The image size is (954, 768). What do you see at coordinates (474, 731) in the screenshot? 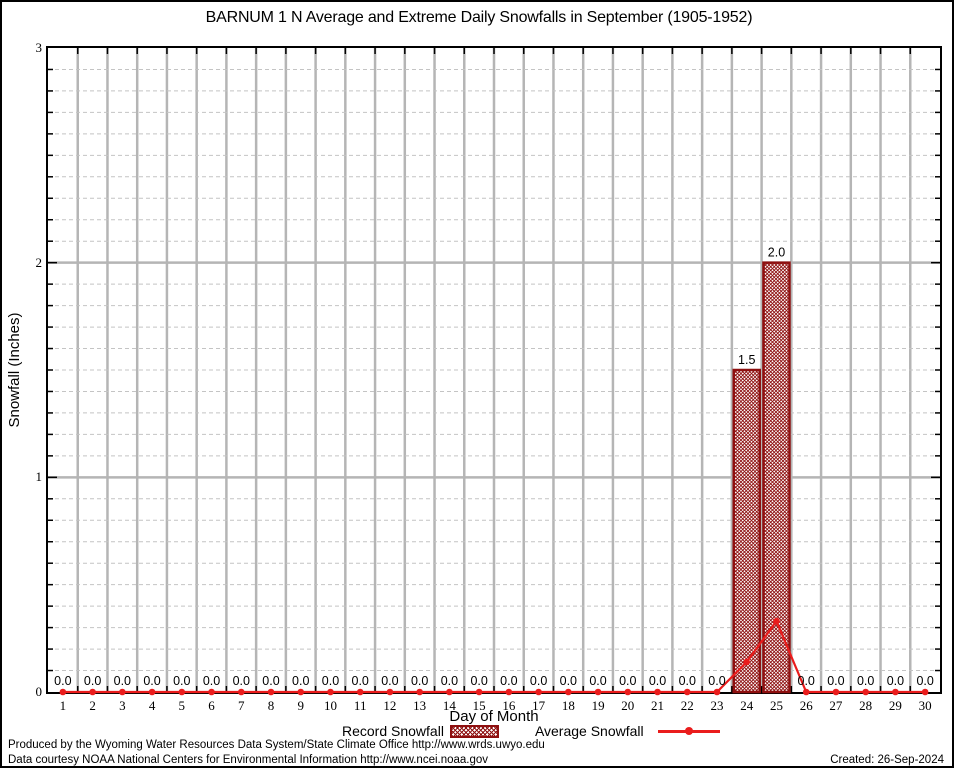
I see `record-snowfall-swatch-icon` at bounding box center [474, 731].